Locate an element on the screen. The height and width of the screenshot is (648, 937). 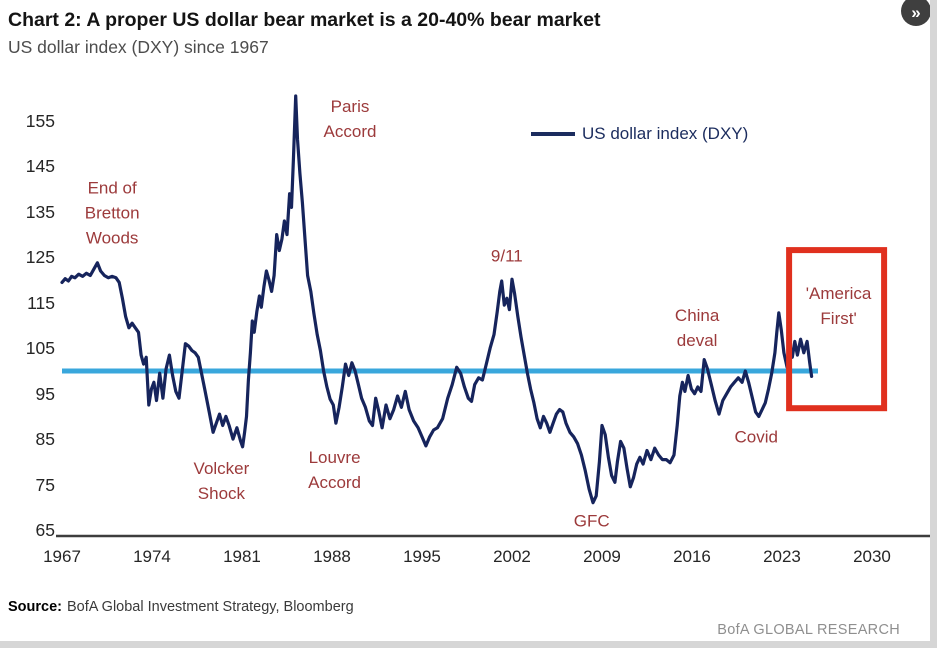
x-tick-2016: 2016 is located at coordinates (692, 556).